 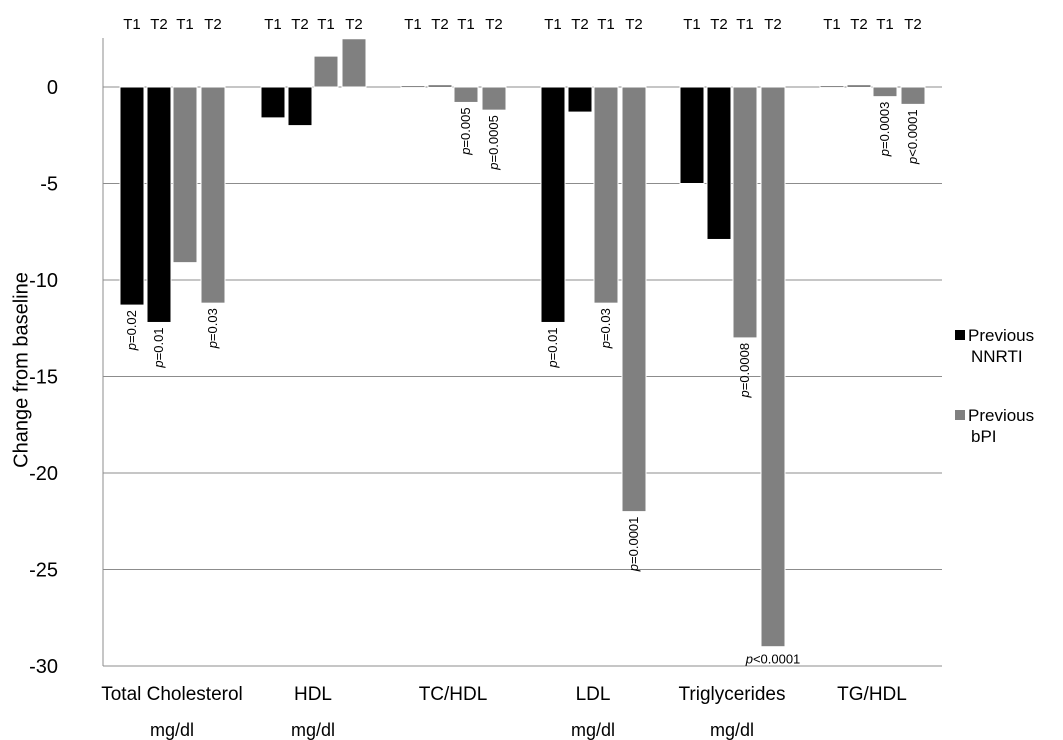 I want to click on y-tick-label: -15, so click(x=43, y=378).